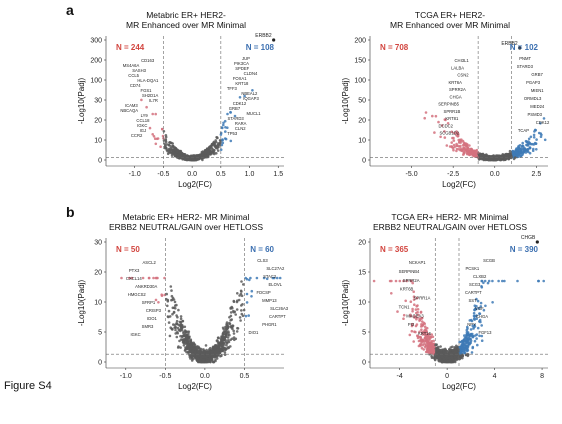 Image resolution: width=562 pixels, height=424 pixels. What do you see at coordinates (274, 40) in the screenshot?
I see `outlier-point` at bounding box center [274, 40].